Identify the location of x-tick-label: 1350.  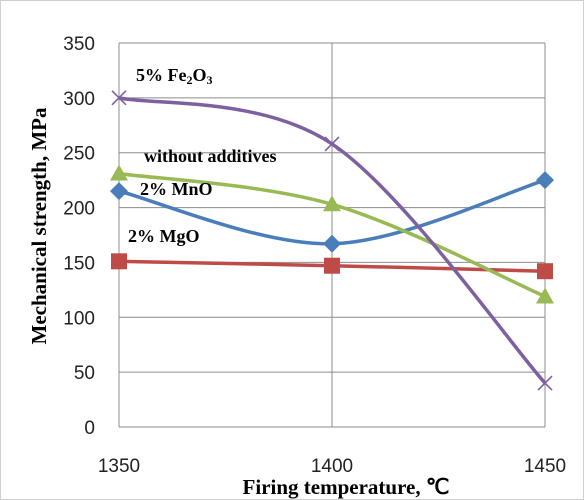
(119, 466).